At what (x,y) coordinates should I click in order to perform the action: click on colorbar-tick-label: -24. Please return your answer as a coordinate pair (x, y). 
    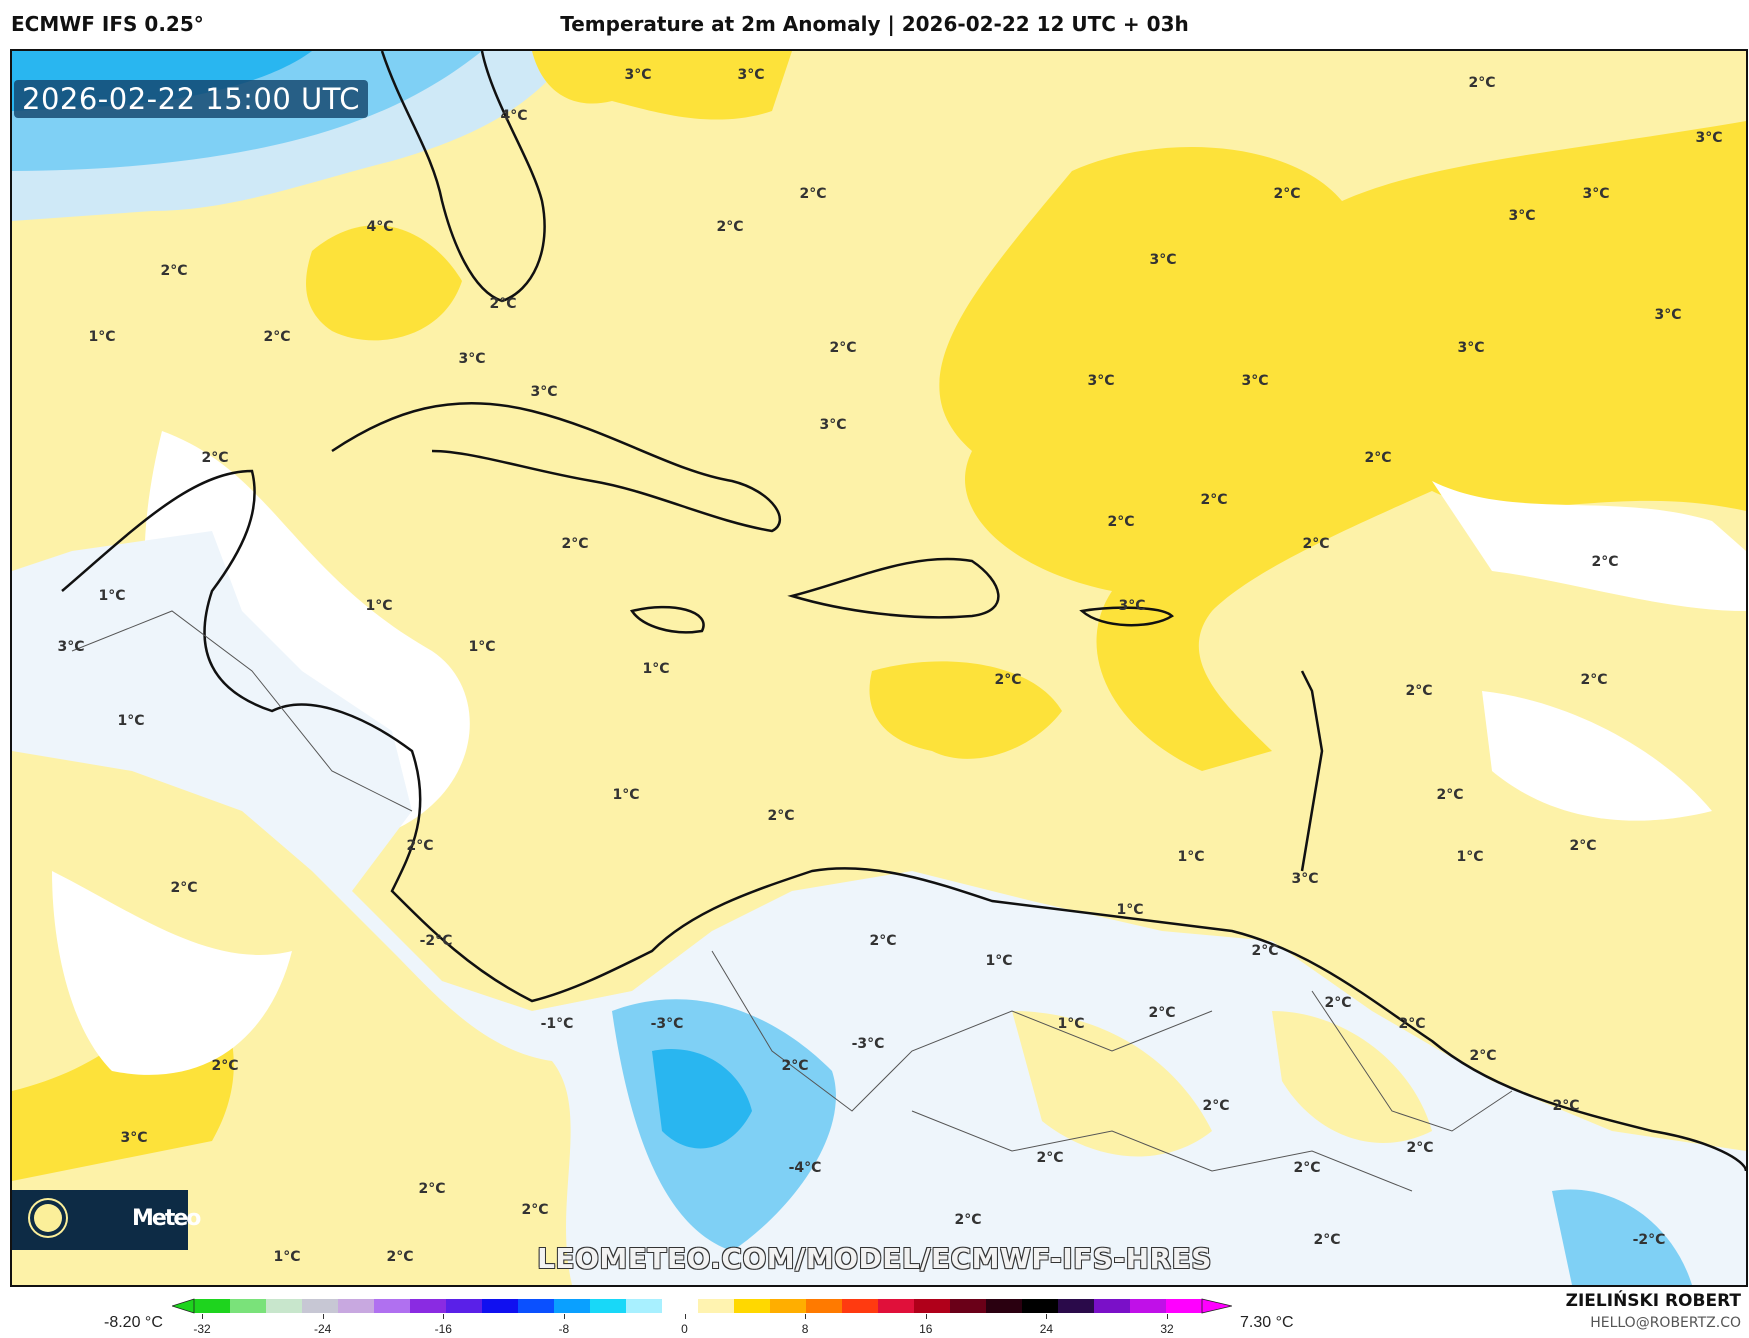
    Looking at the image, I should click on (322, 1329).